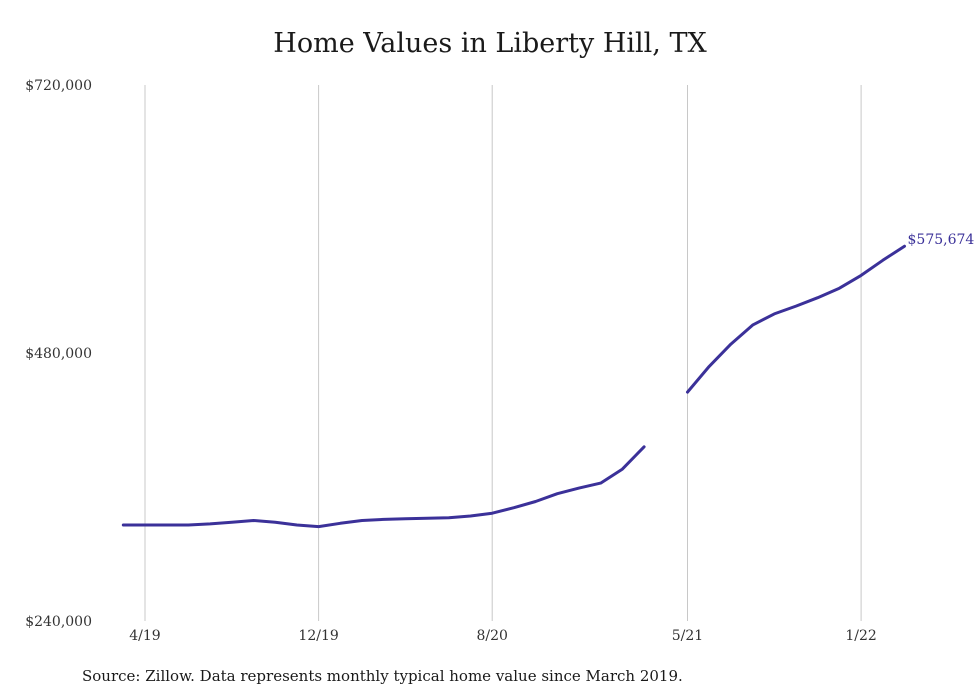 The image size is (980, 699). I want to click on y-tick-label: $480,000, so click(58, 354).